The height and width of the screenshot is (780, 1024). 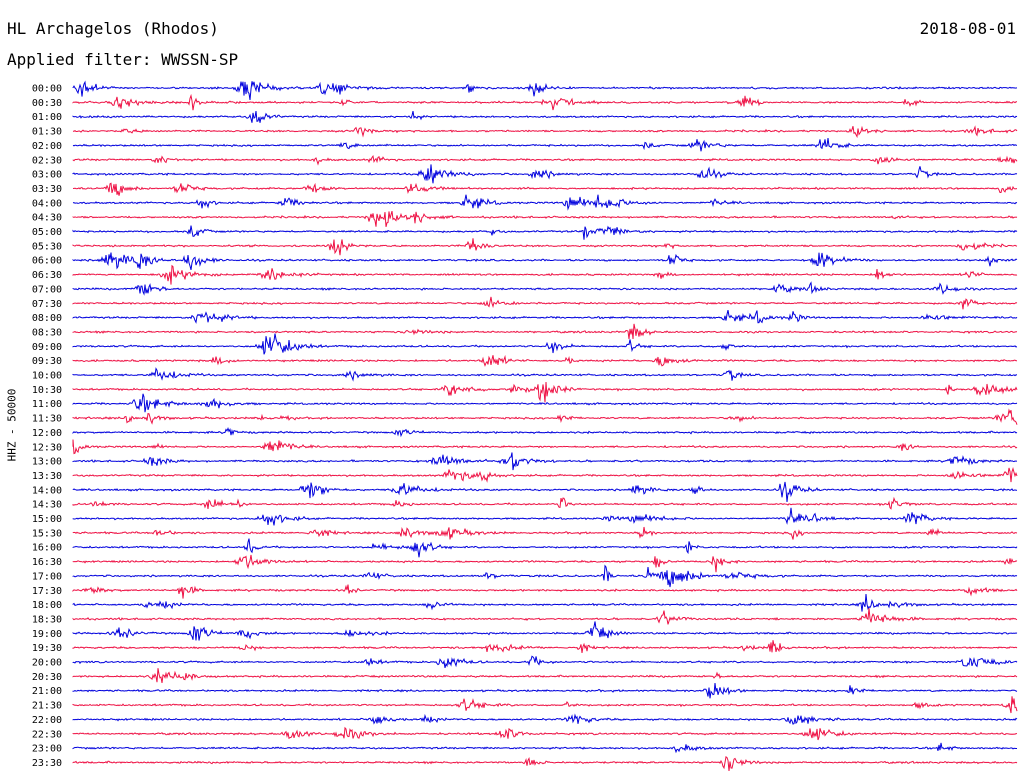 What do you see at coordinates (47, 261) in the screenshot?
I see `row-time-label: 06:00` at bounding box center [47, 261].